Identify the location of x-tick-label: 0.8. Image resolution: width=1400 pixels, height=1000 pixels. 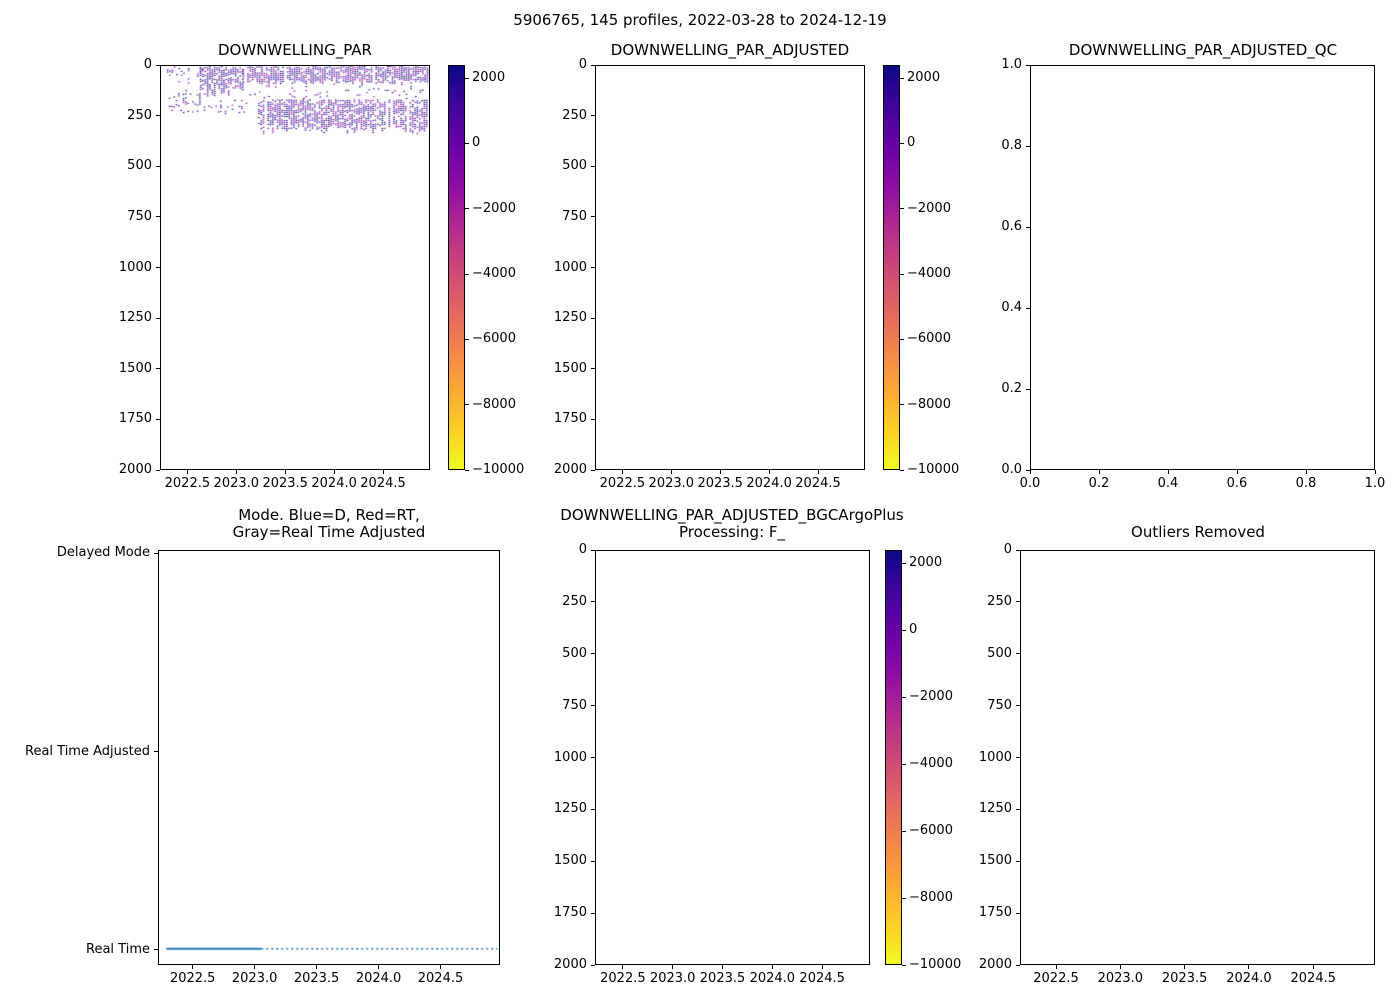
(1306, 483).